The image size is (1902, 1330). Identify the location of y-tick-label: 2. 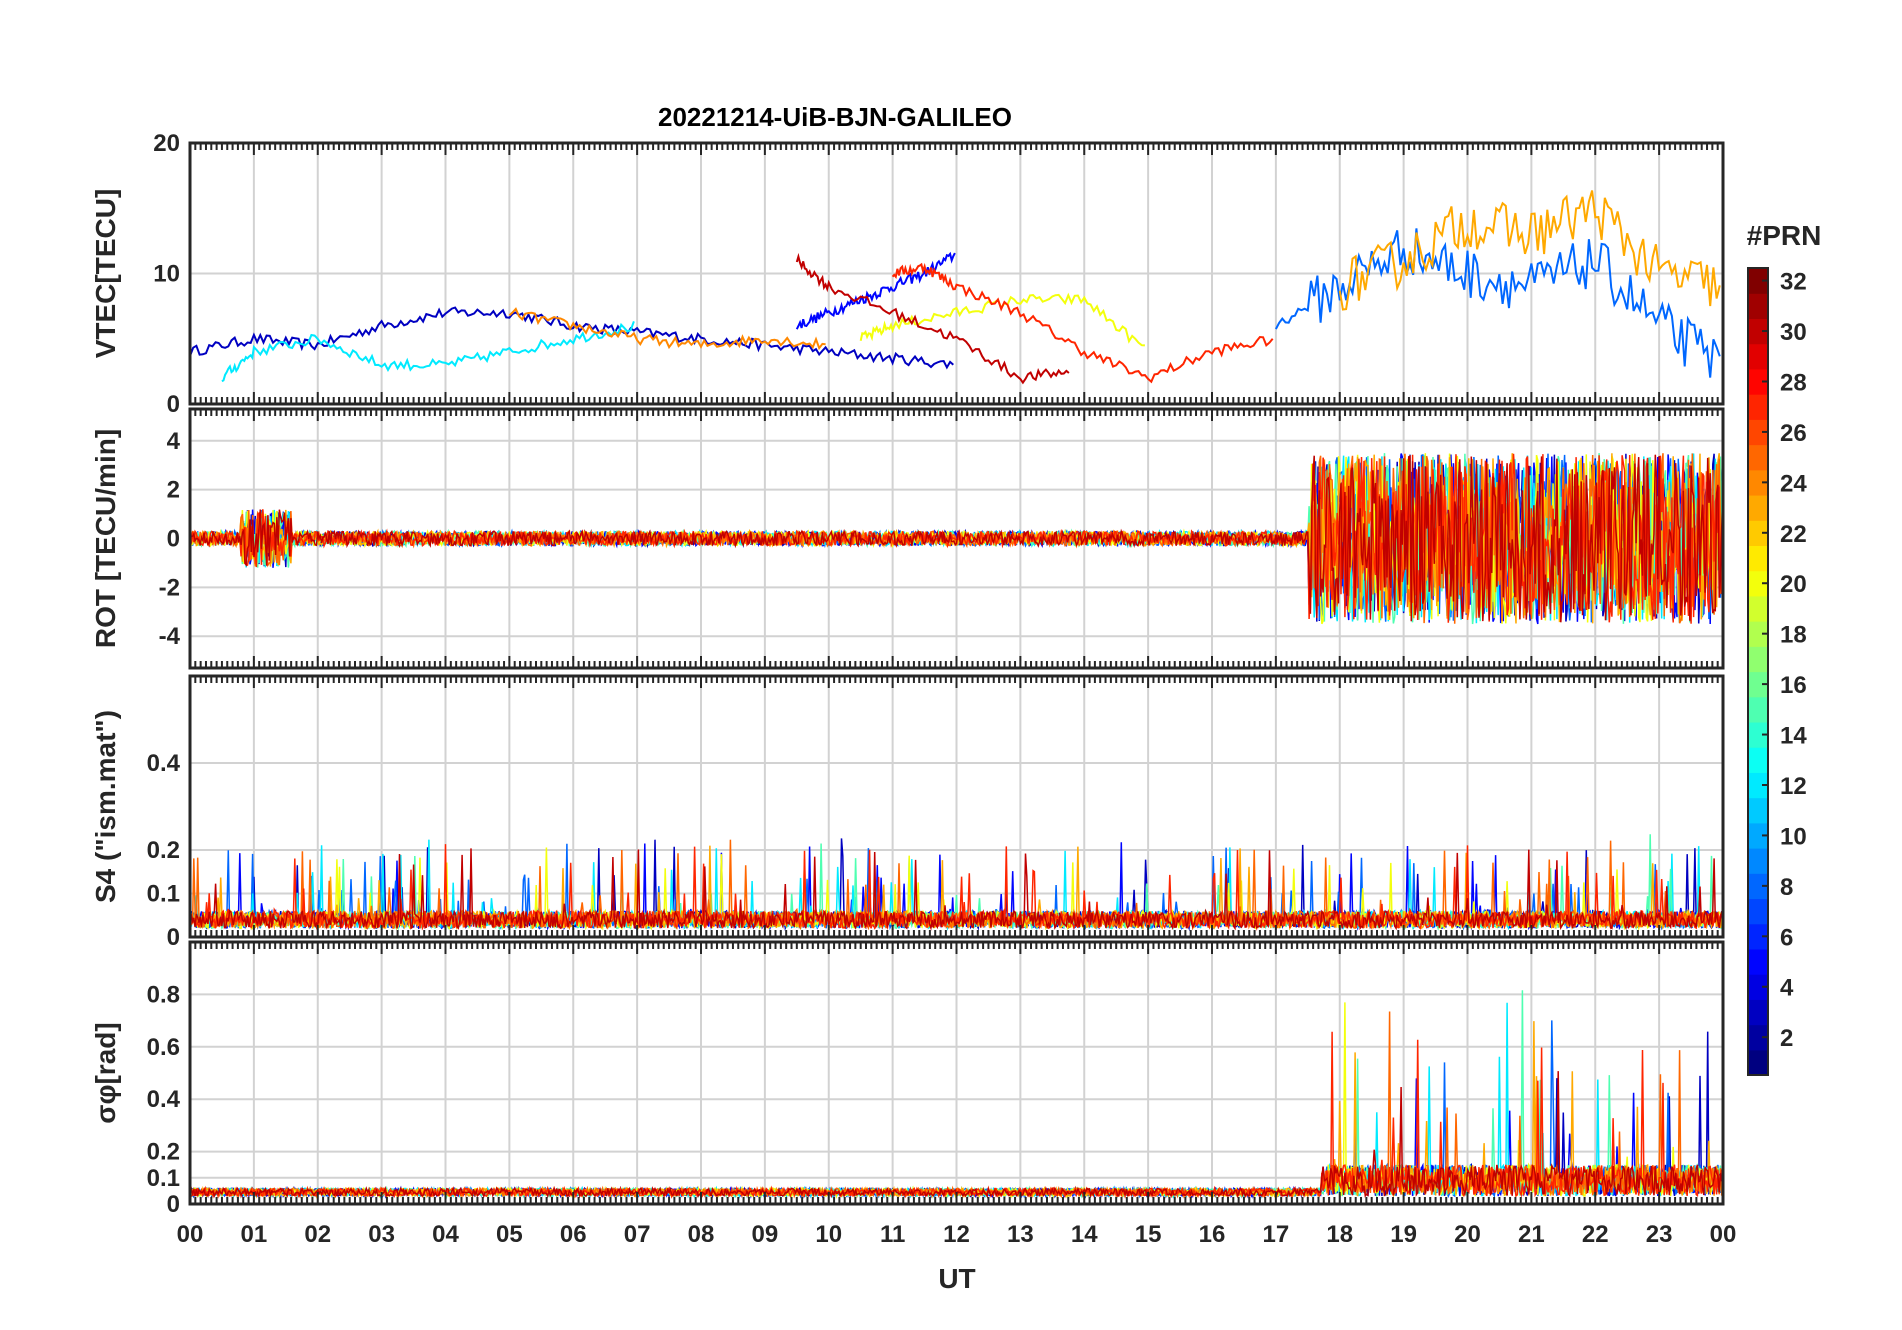
(173, 490).